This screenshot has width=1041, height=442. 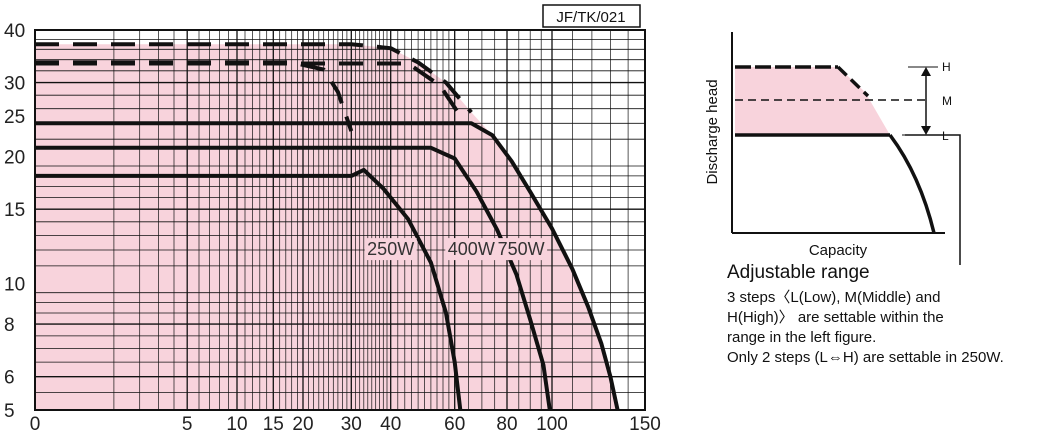 I want to click on y-tick-label: 20, so click(x=14, y=158).